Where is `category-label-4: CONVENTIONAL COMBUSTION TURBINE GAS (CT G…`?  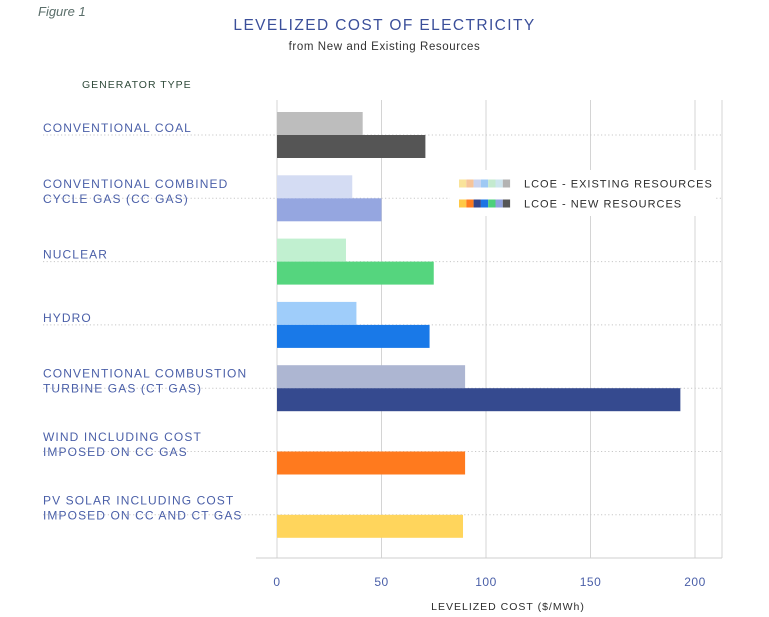
category-label-4: CONVENTIONAL COMBUSTION TURBINE GAS (CT G… is located at coordinates (145, 381).